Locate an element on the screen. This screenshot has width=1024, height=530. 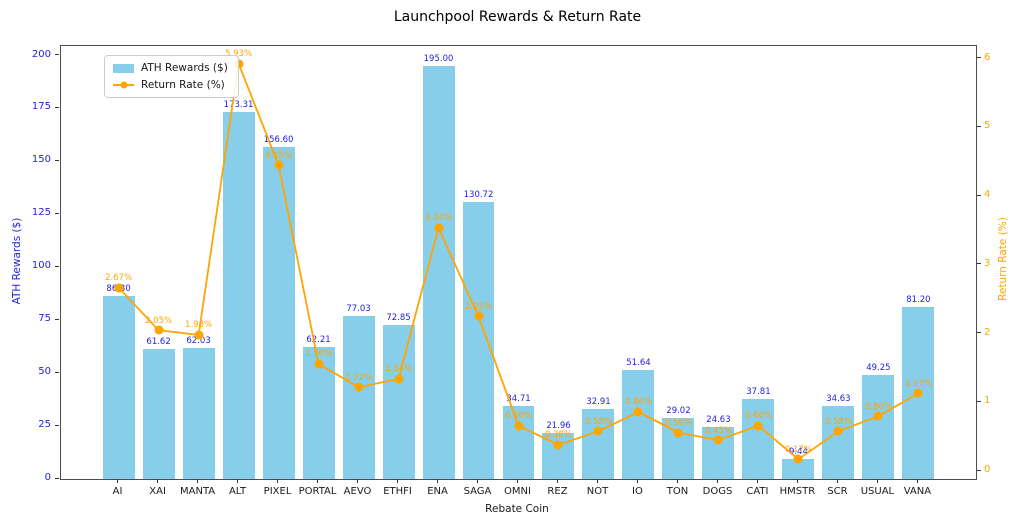
right-tick-label: 0 is located at coordinates (987, 470).